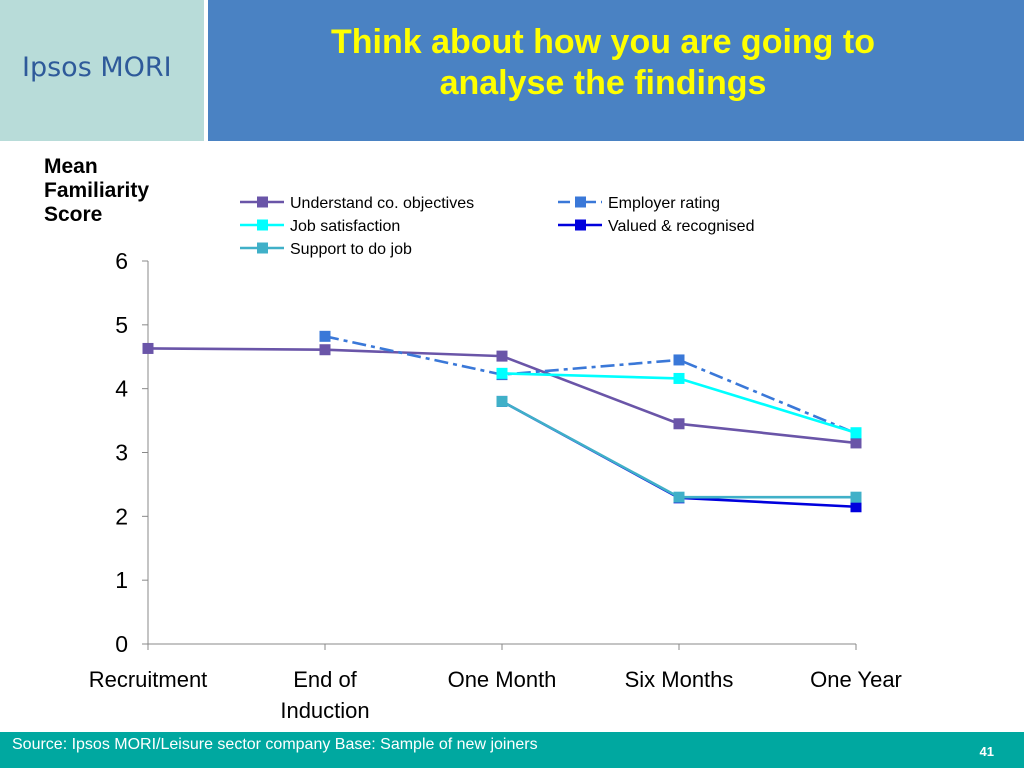  Describe the element at coordinates (679, 679) in the screenshot. I see `x-tick-label: Six Months` at that location.